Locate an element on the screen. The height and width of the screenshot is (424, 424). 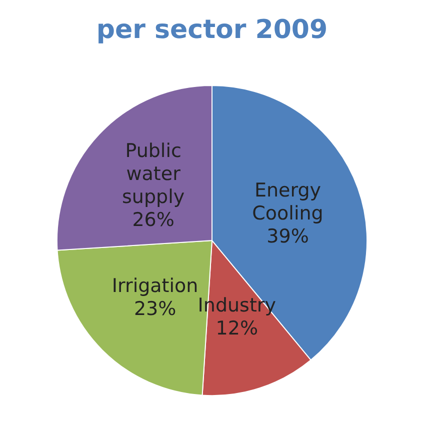
slice-label: Energy Cooling is located at coordinates (288, 201).